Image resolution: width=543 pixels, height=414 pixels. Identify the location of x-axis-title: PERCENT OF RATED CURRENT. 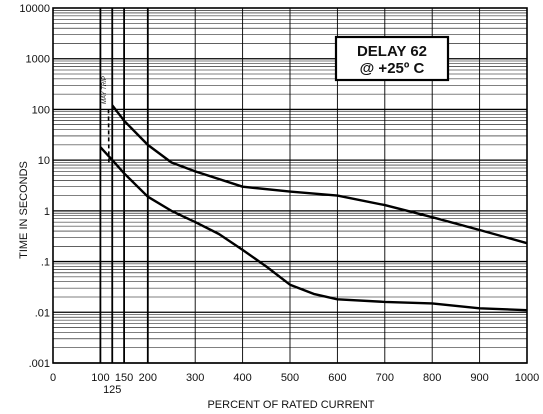
(290, 405).